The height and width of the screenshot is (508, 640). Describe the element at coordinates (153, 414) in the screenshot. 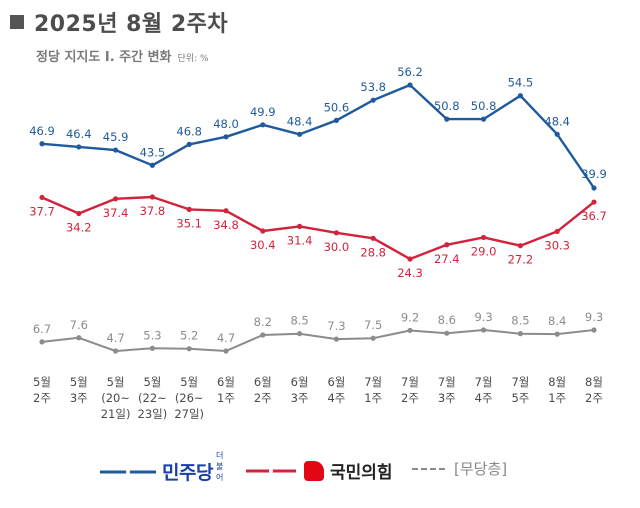

I see `x-tick-line: 23일)` at that location.